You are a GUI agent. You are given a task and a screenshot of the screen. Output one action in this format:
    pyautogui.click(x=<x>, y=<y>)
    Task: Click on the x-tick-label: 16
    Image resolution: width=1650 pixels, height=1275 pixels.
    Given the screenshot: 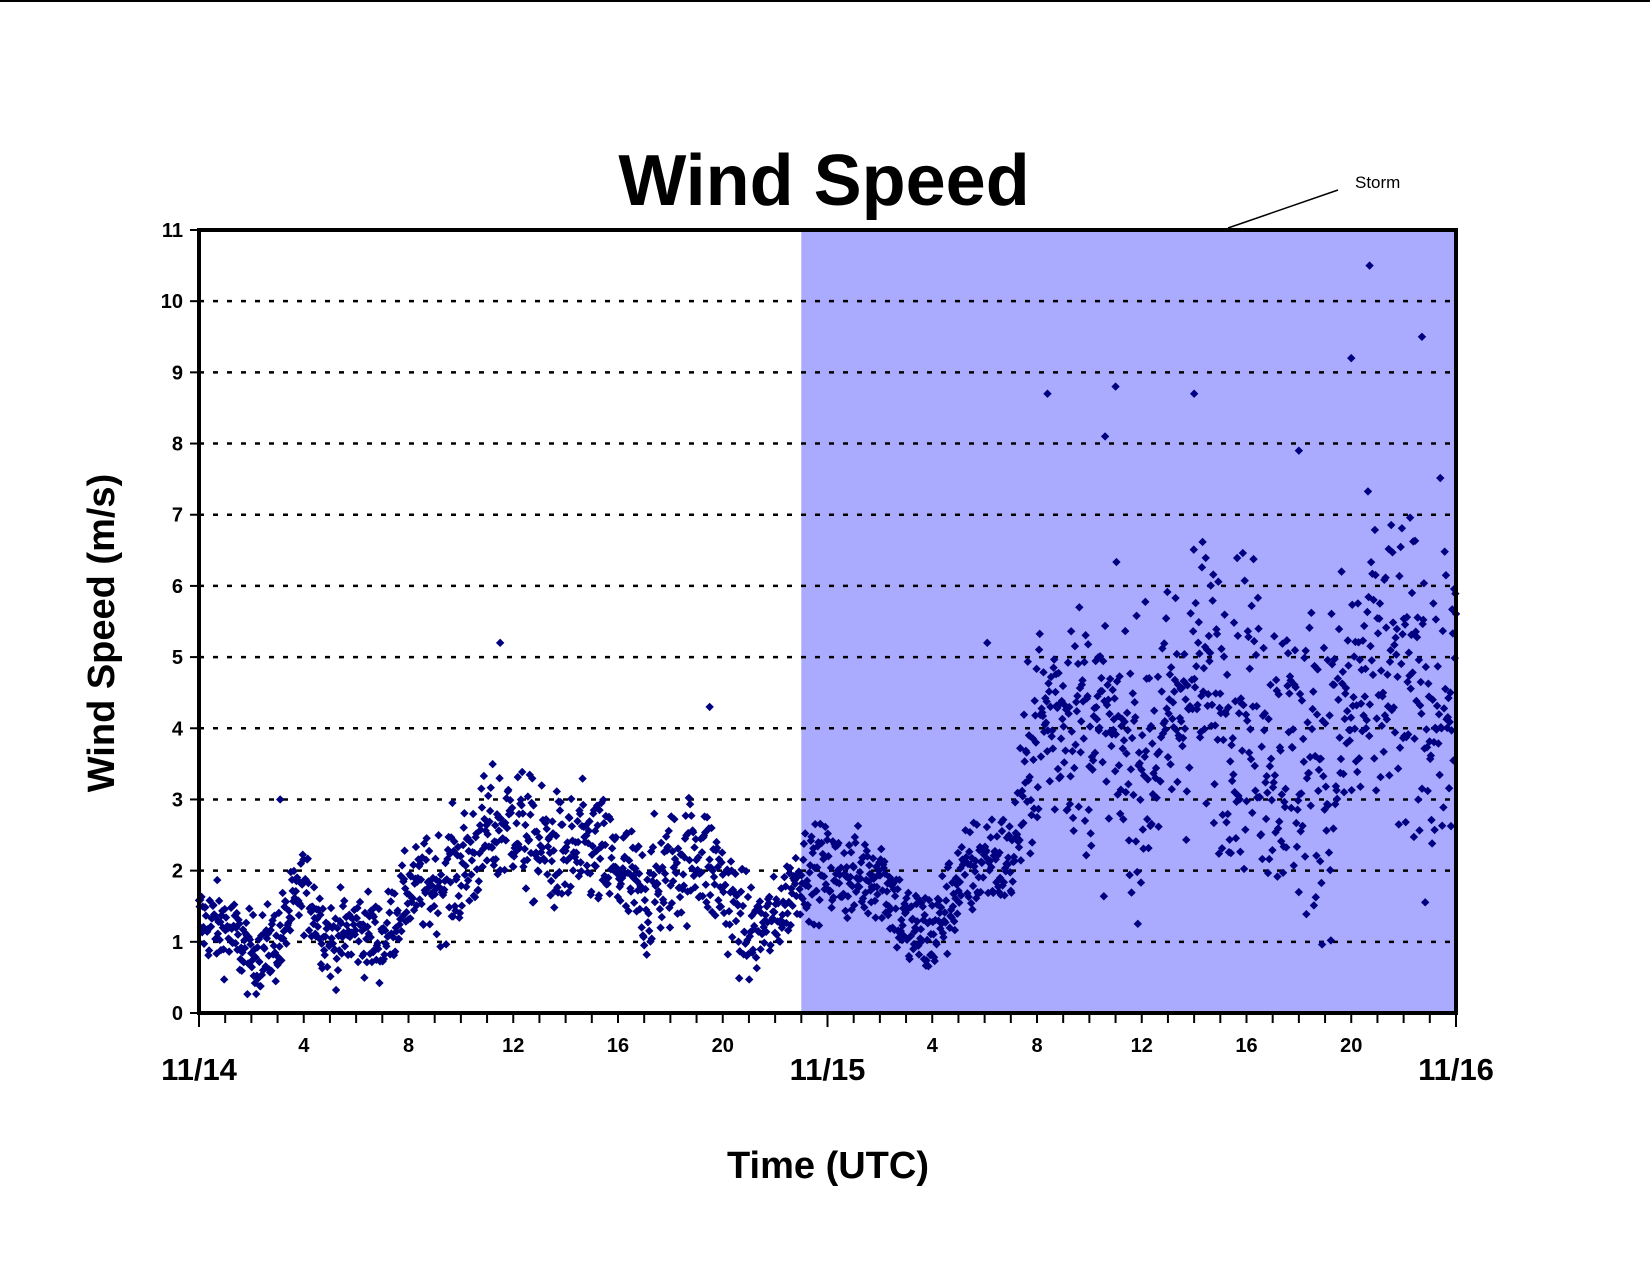 What is the action you would take?
    pyautogui.click(x=618, y=1046)
    